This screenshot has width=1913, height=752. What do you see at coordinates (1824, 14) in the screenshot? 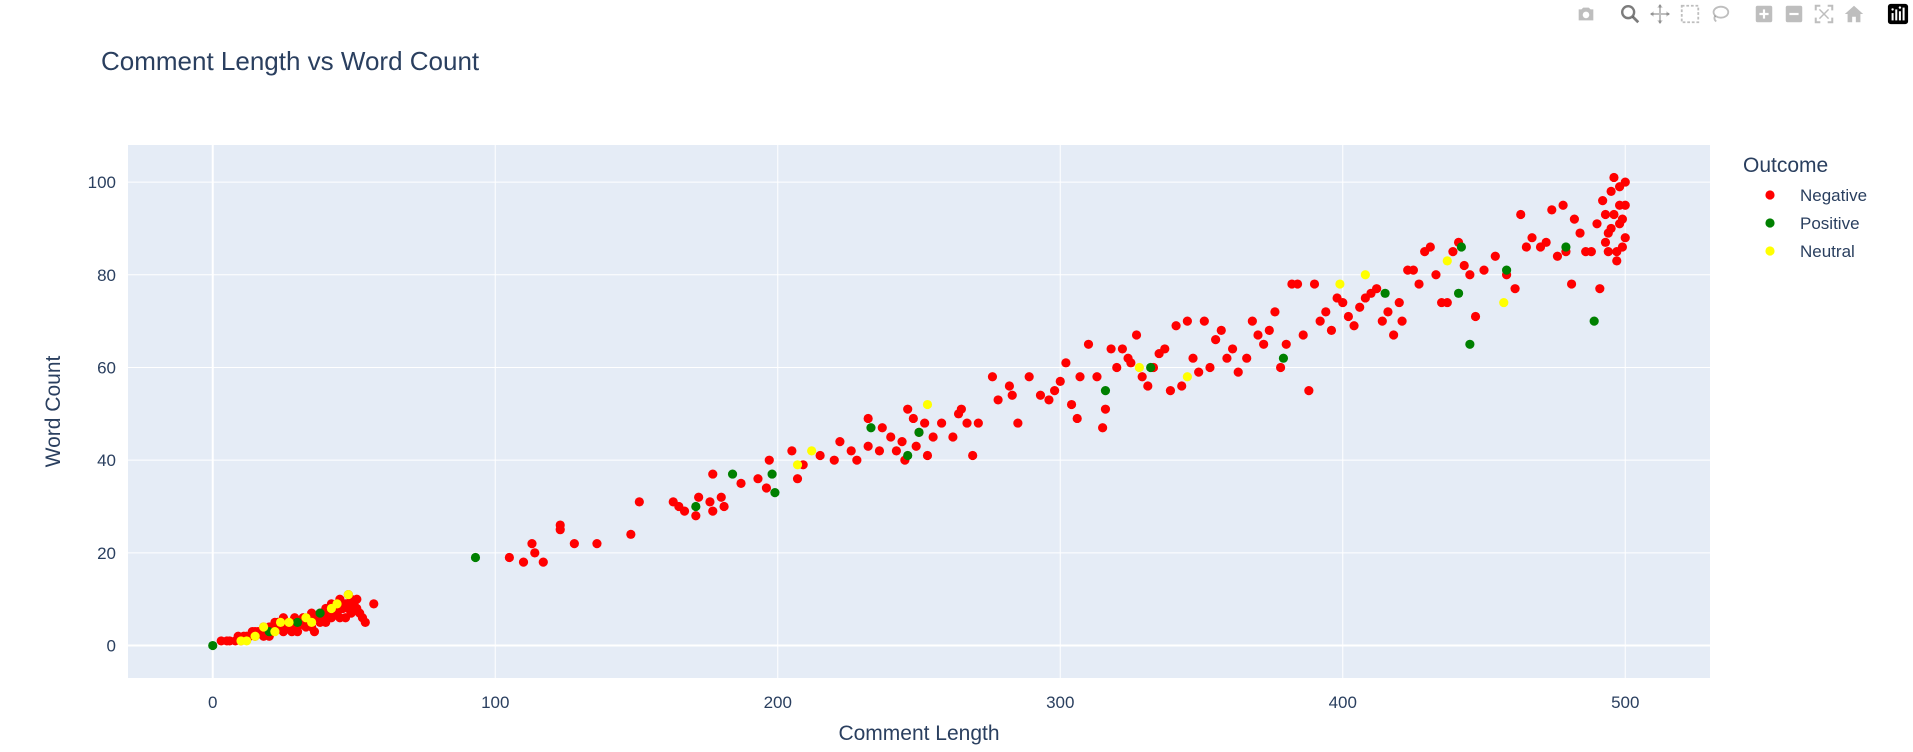
I see `autoscale-icon` at bounding box center [1824, 14].